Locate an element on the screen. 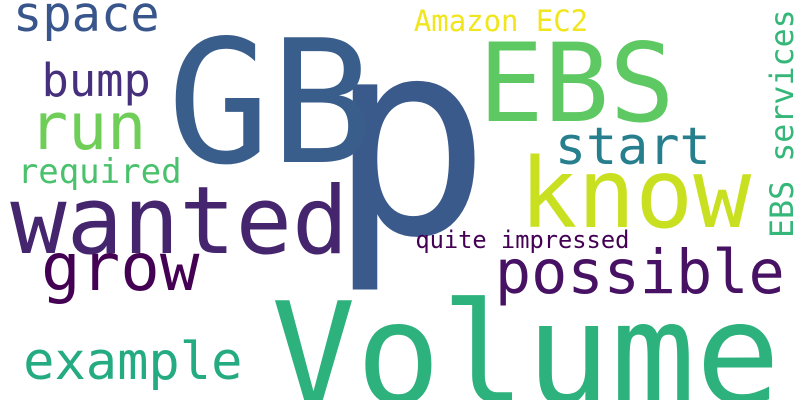 Image resolution: width=800 pixels, height=400 pixels. word-ebs: EBS is located at coordinates (576, 83).